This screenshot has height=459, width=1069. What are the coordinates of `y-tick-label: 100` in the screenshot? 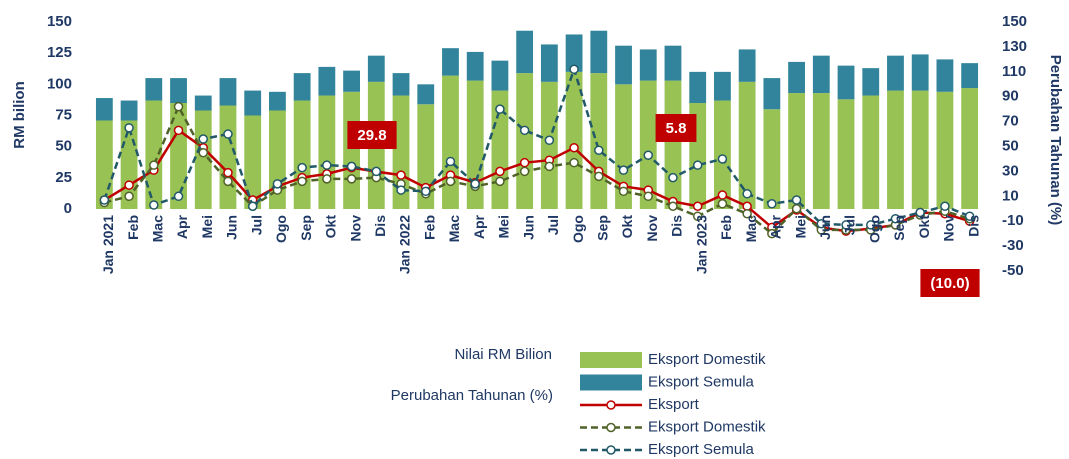 It's located at (59, 83).